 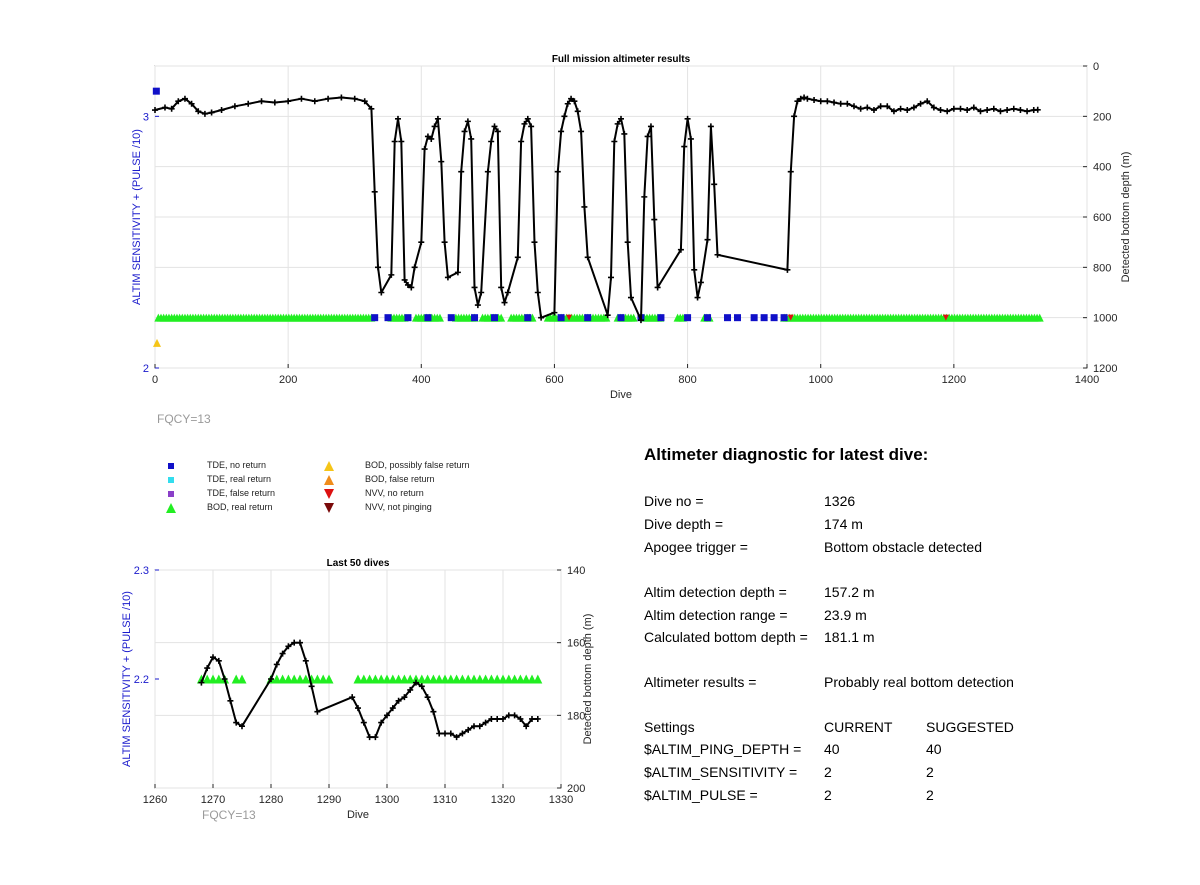 What do you see at coordinates (421, 380) in the screenshot?
I see `x-tick-label: 400` at bounding box center [421, 380].